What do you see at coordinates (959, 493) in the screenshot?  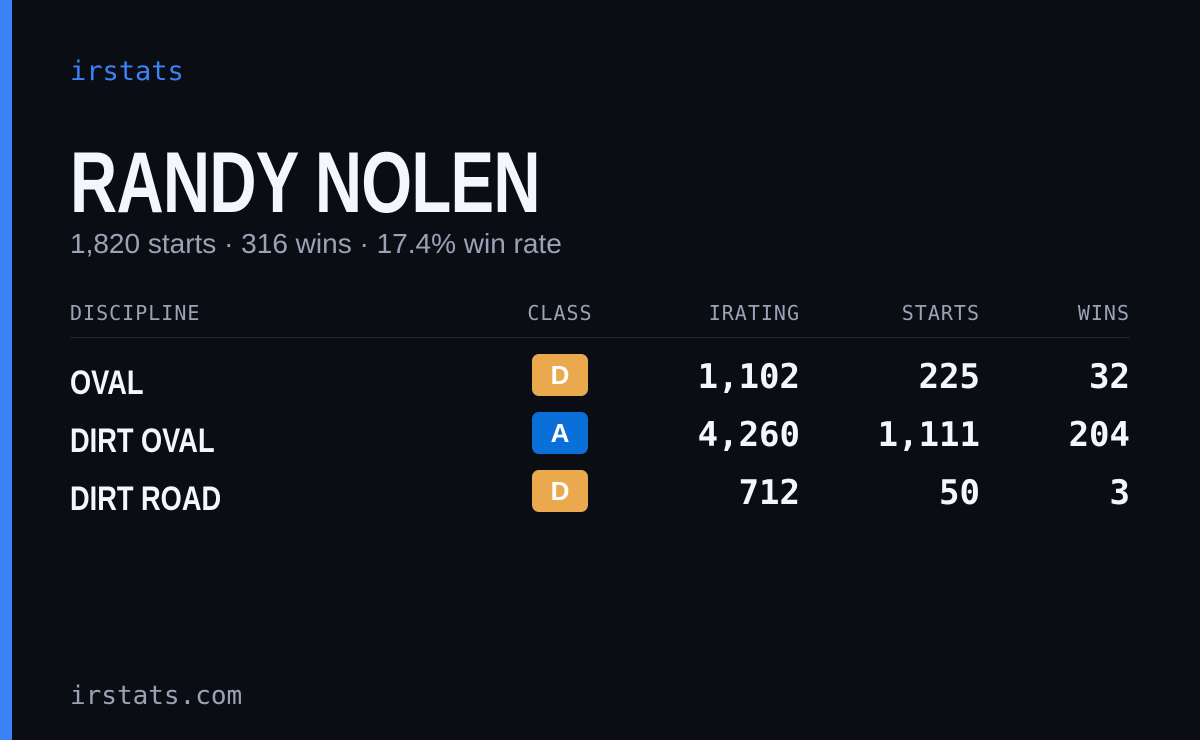 I see `stat-value: 50` at bounding box center [959, 493].